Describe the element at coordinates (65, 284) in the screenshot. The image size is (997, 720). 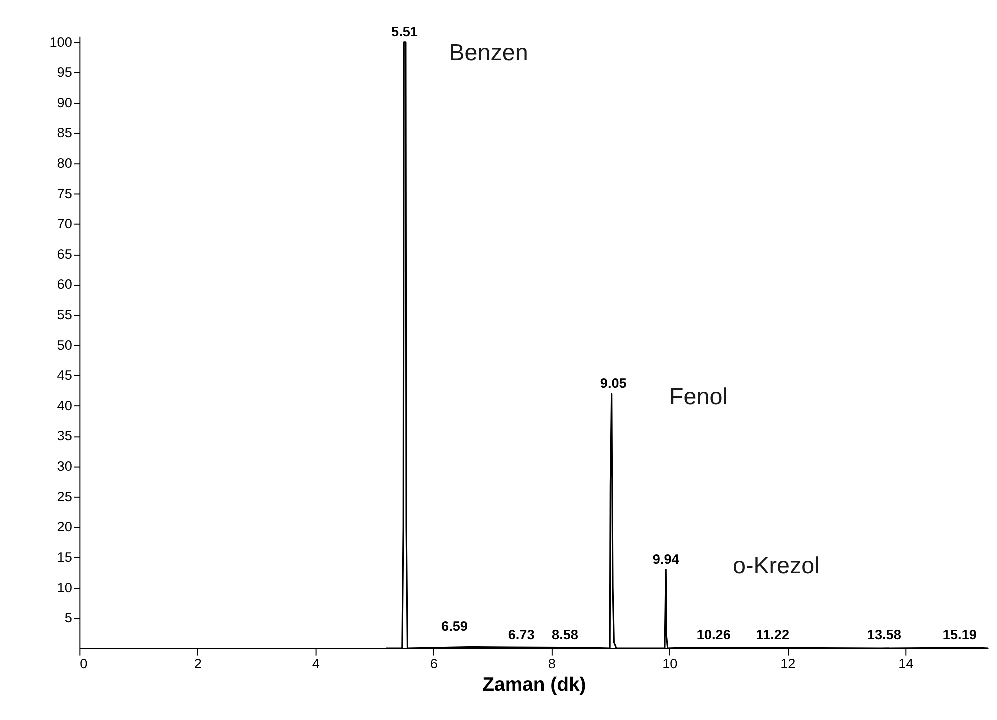
I see `y-tick-label: 60` at that location.